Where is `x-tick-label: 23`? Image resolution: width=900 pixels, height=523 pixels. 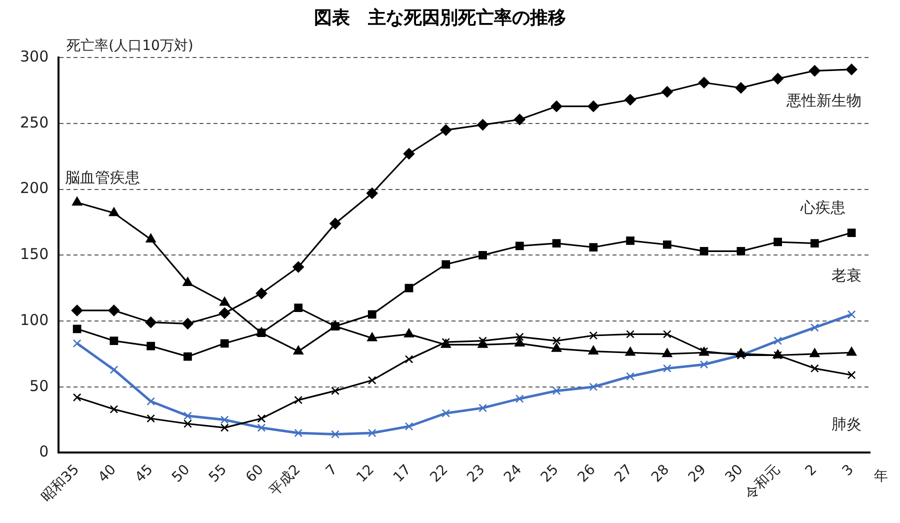
x-tick-label: 23 is located at coordinates (476, 474).